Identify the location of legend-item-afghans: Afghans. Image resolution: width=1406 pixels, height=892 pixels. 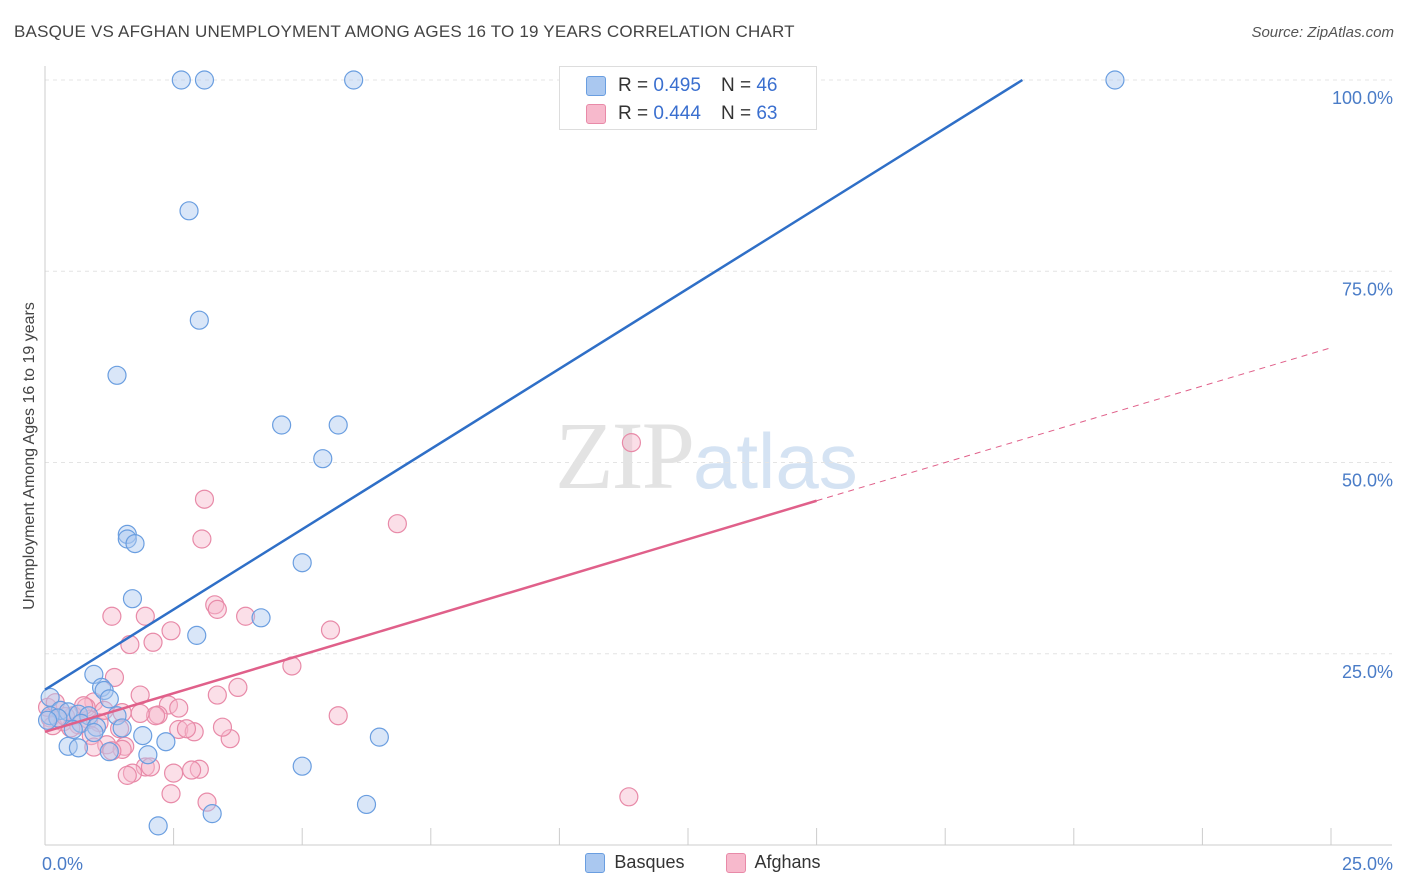
(773, 862).